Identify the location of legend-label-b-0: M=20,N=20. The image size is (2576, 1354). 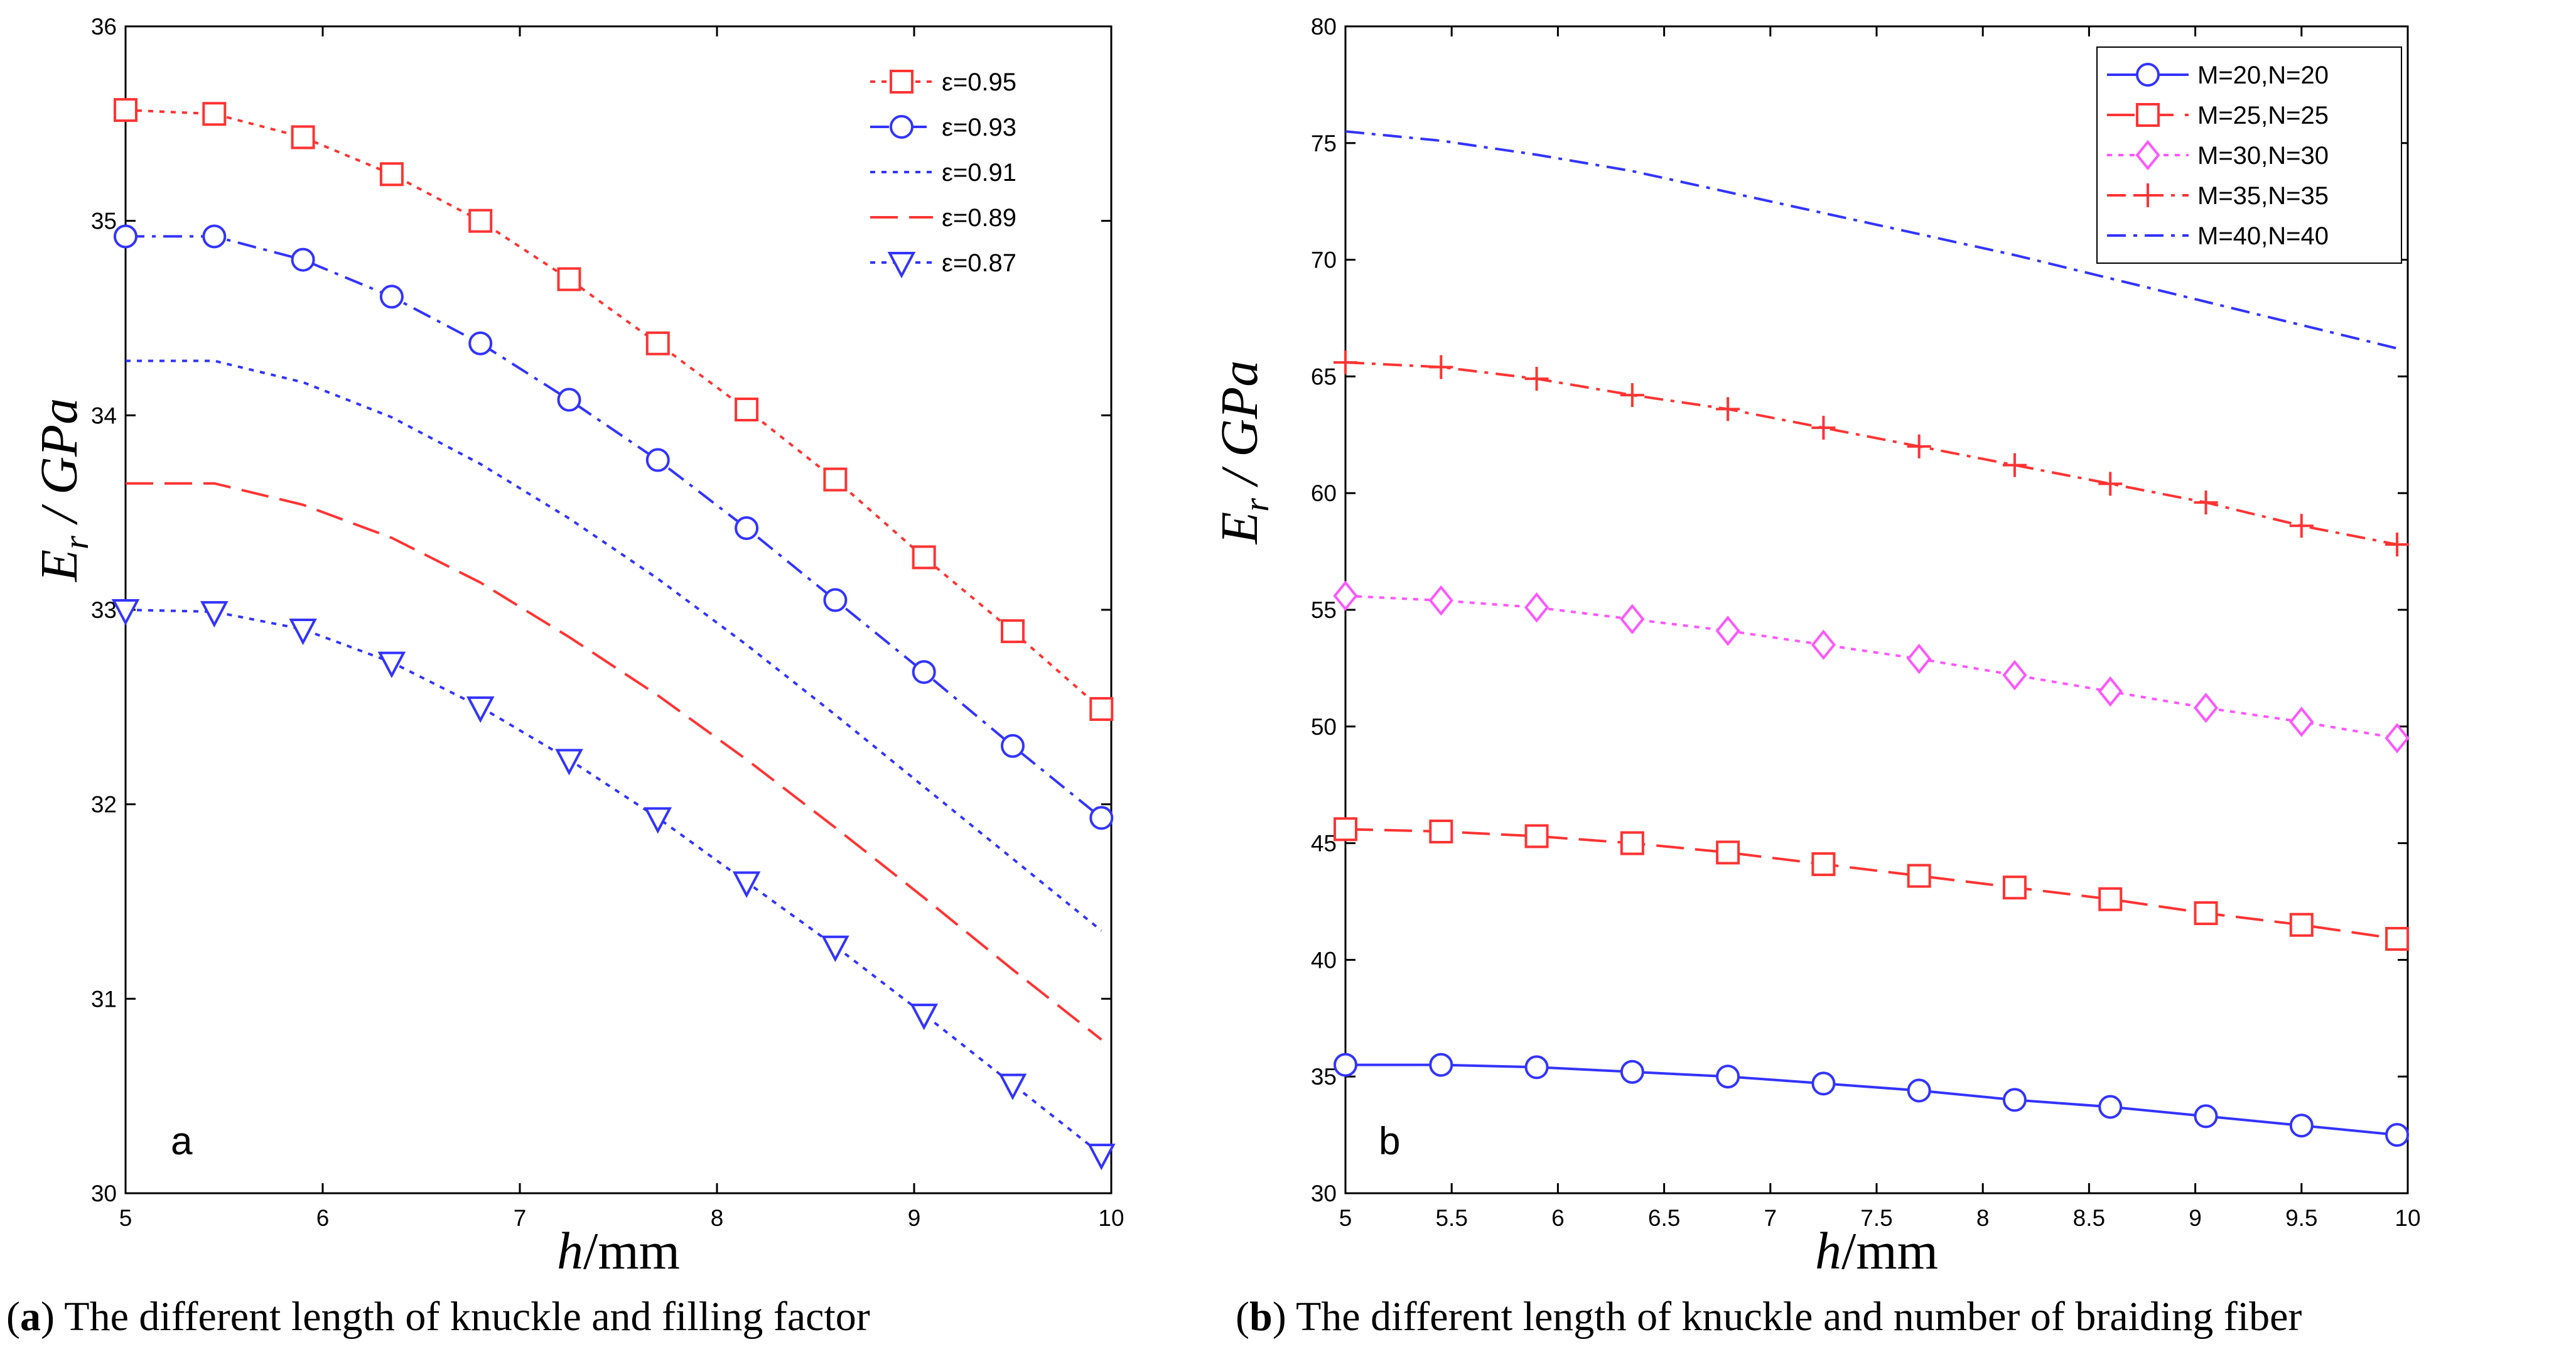
(2263, 75).